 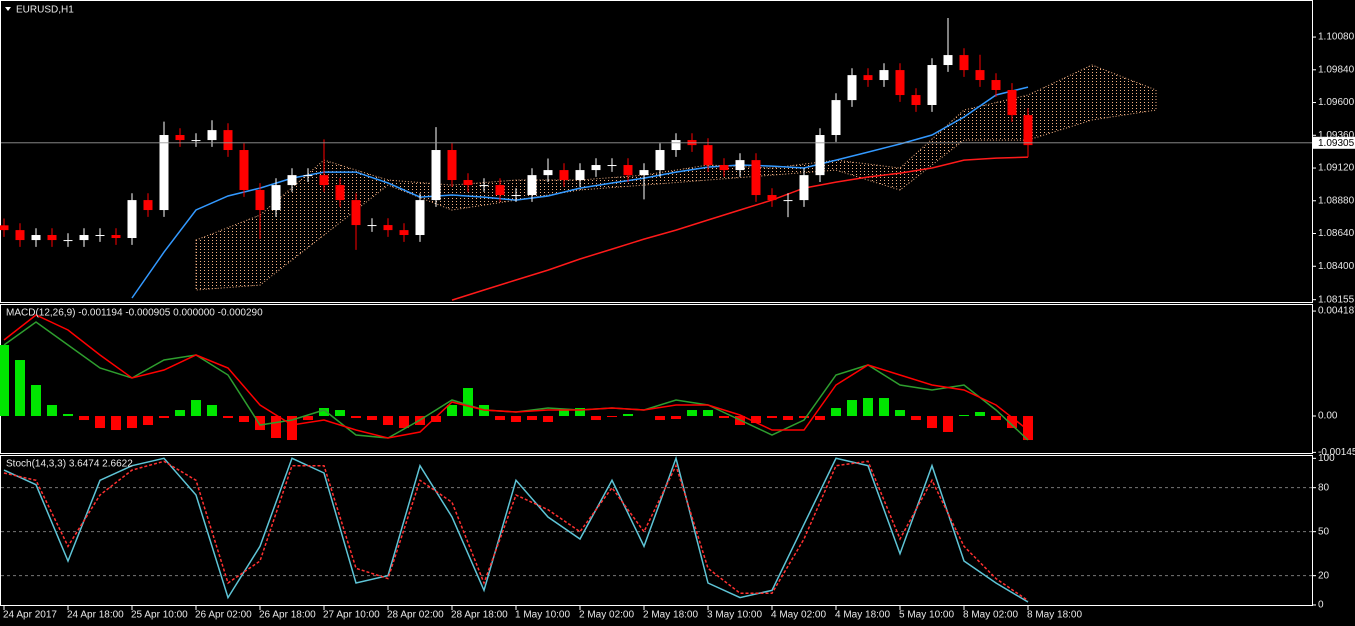 What do you see at coordinates (542, 615) in the screenshot?
I see `x-tick-label: 1 May 10:00` at bounding box center [542, 615].